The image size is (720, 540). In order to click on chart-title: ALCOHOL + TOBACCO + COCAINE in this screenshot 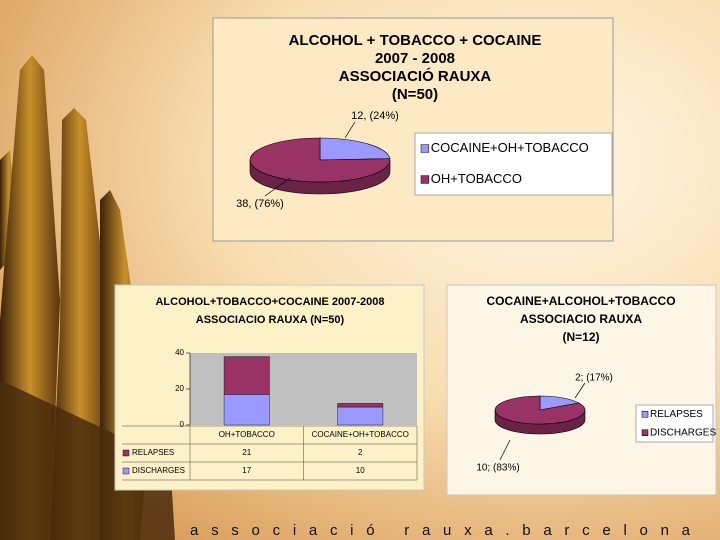, I will do `click(415, 40)`.